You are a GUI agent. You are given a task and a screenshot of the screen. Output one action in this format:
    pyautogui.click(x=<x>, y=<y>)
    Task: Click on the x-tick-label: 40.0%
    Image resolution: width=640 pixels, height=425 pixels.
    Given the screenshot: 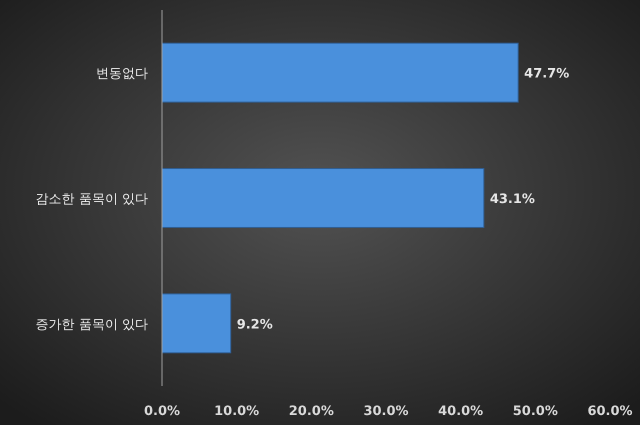 What is the action you would take?
    pyautogui.click(x=461, y=411)
    